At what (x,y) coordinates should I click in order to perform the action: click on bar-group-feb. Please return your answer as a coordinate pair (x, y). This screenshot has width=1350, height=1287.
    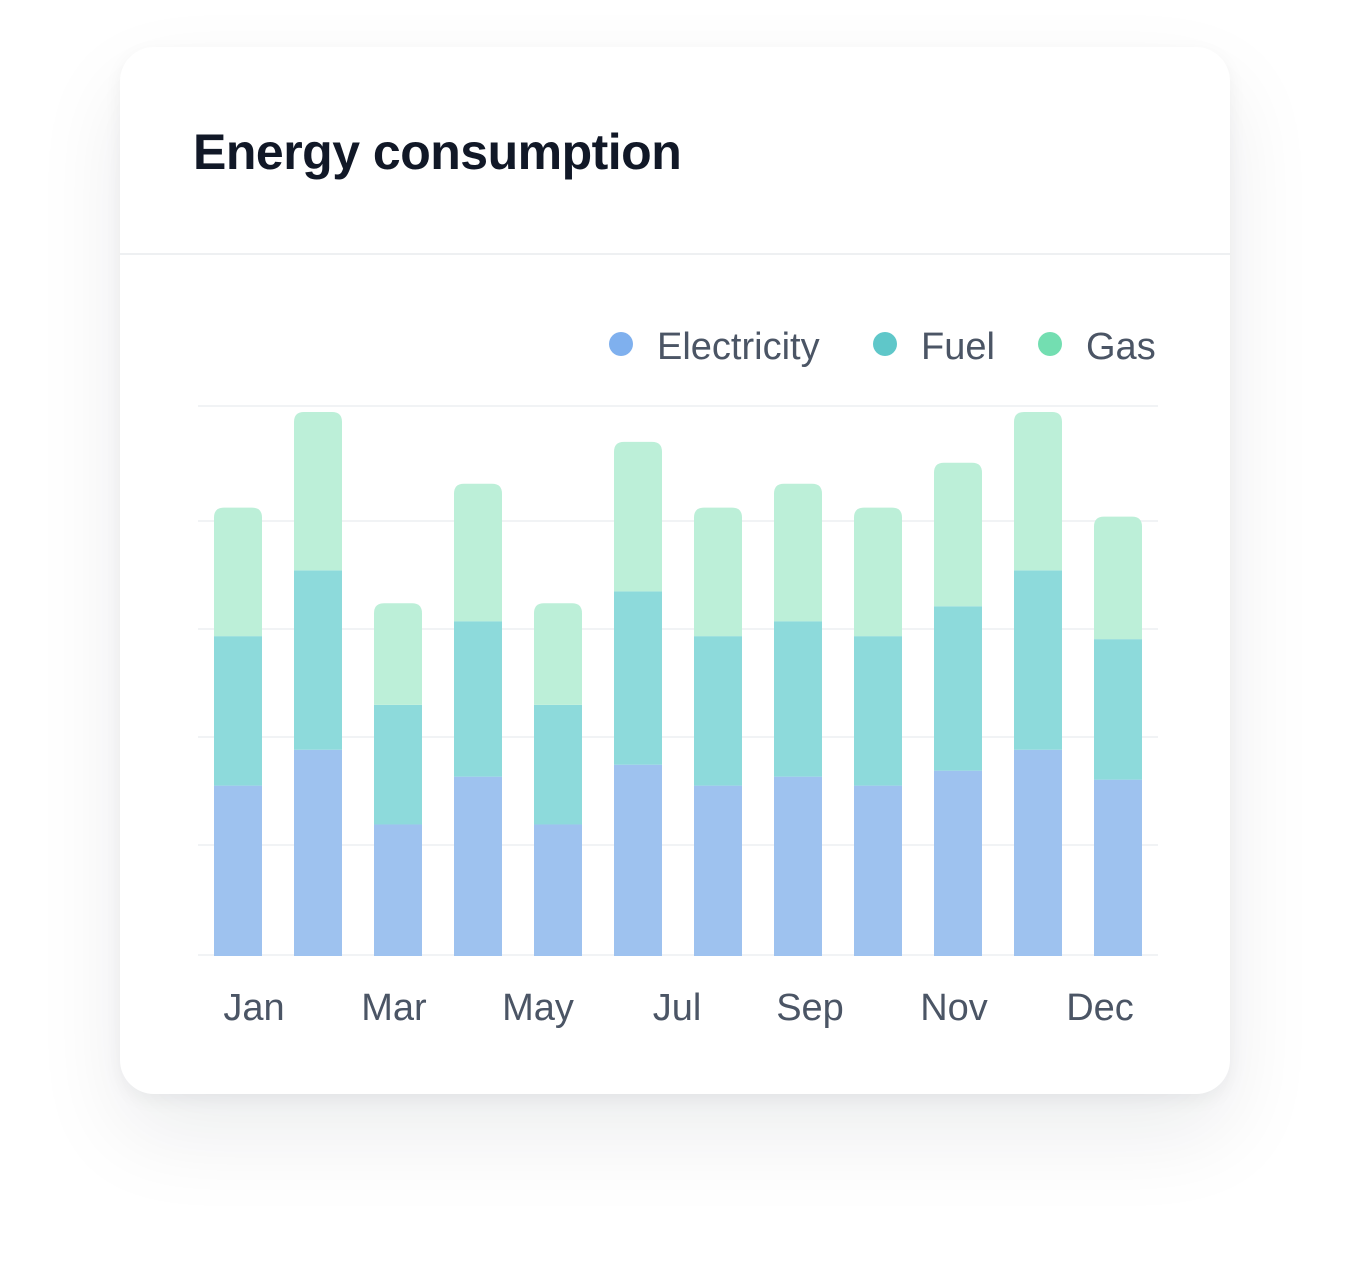
    Looking at the image, I should click on (318, 683).